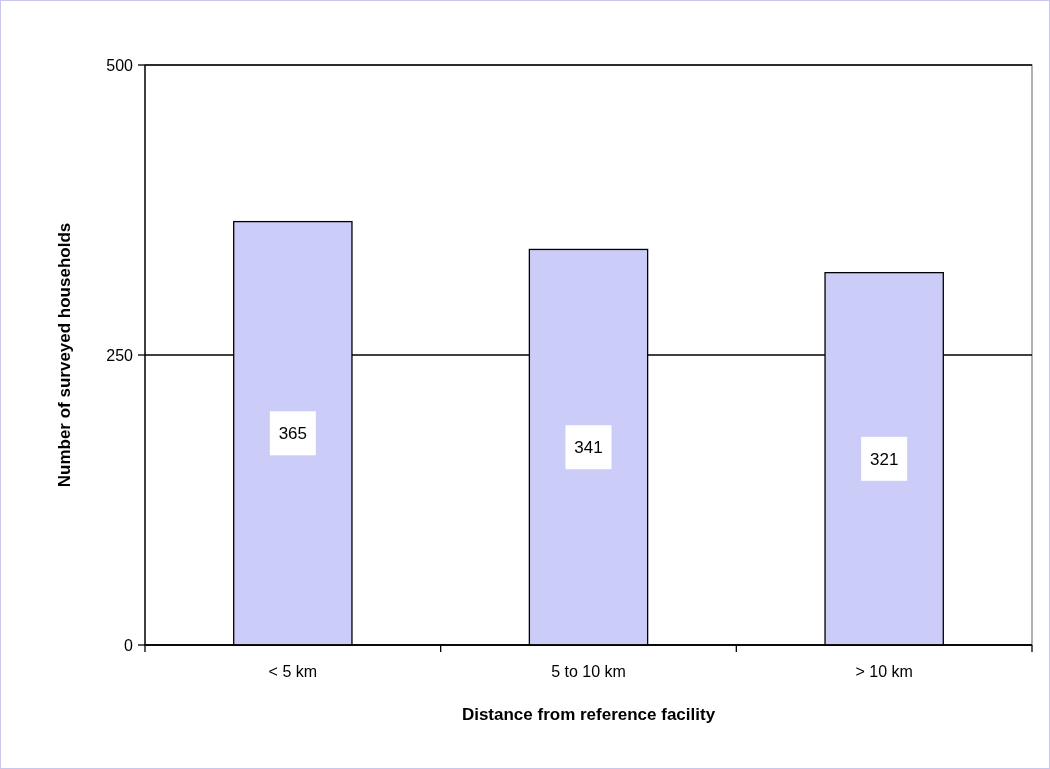 The width and height of the screenshot is (1050, 769). What do you see at coordinates (588, 714) in the screenshot?
I see `x-axis-title: Distance from reference facility` at bounding box center [588, 714].